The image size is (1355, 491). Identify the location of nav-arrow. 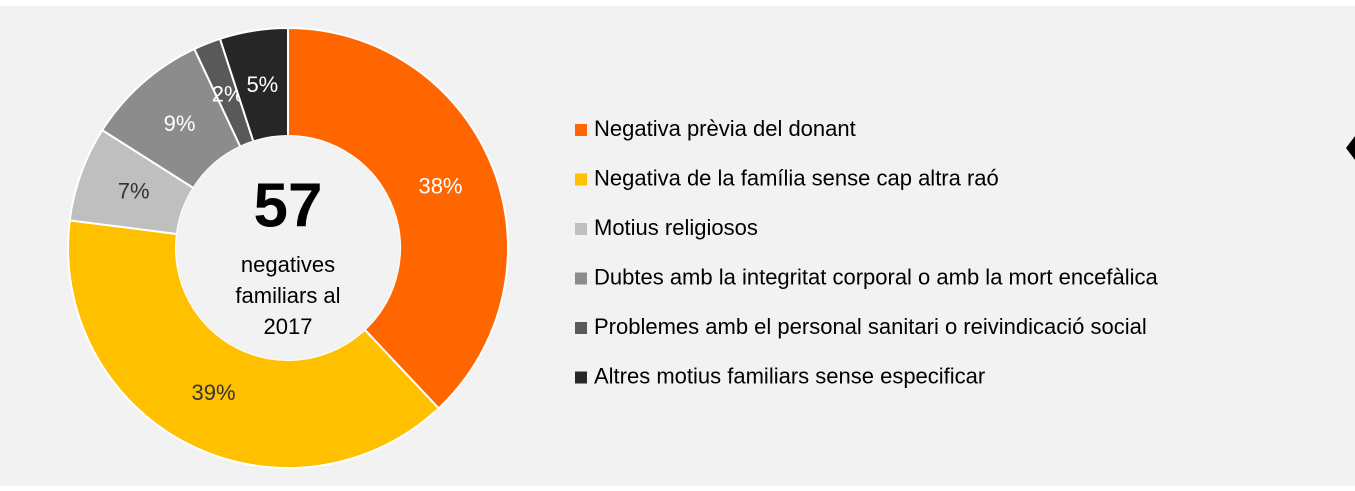
(1350, 148).